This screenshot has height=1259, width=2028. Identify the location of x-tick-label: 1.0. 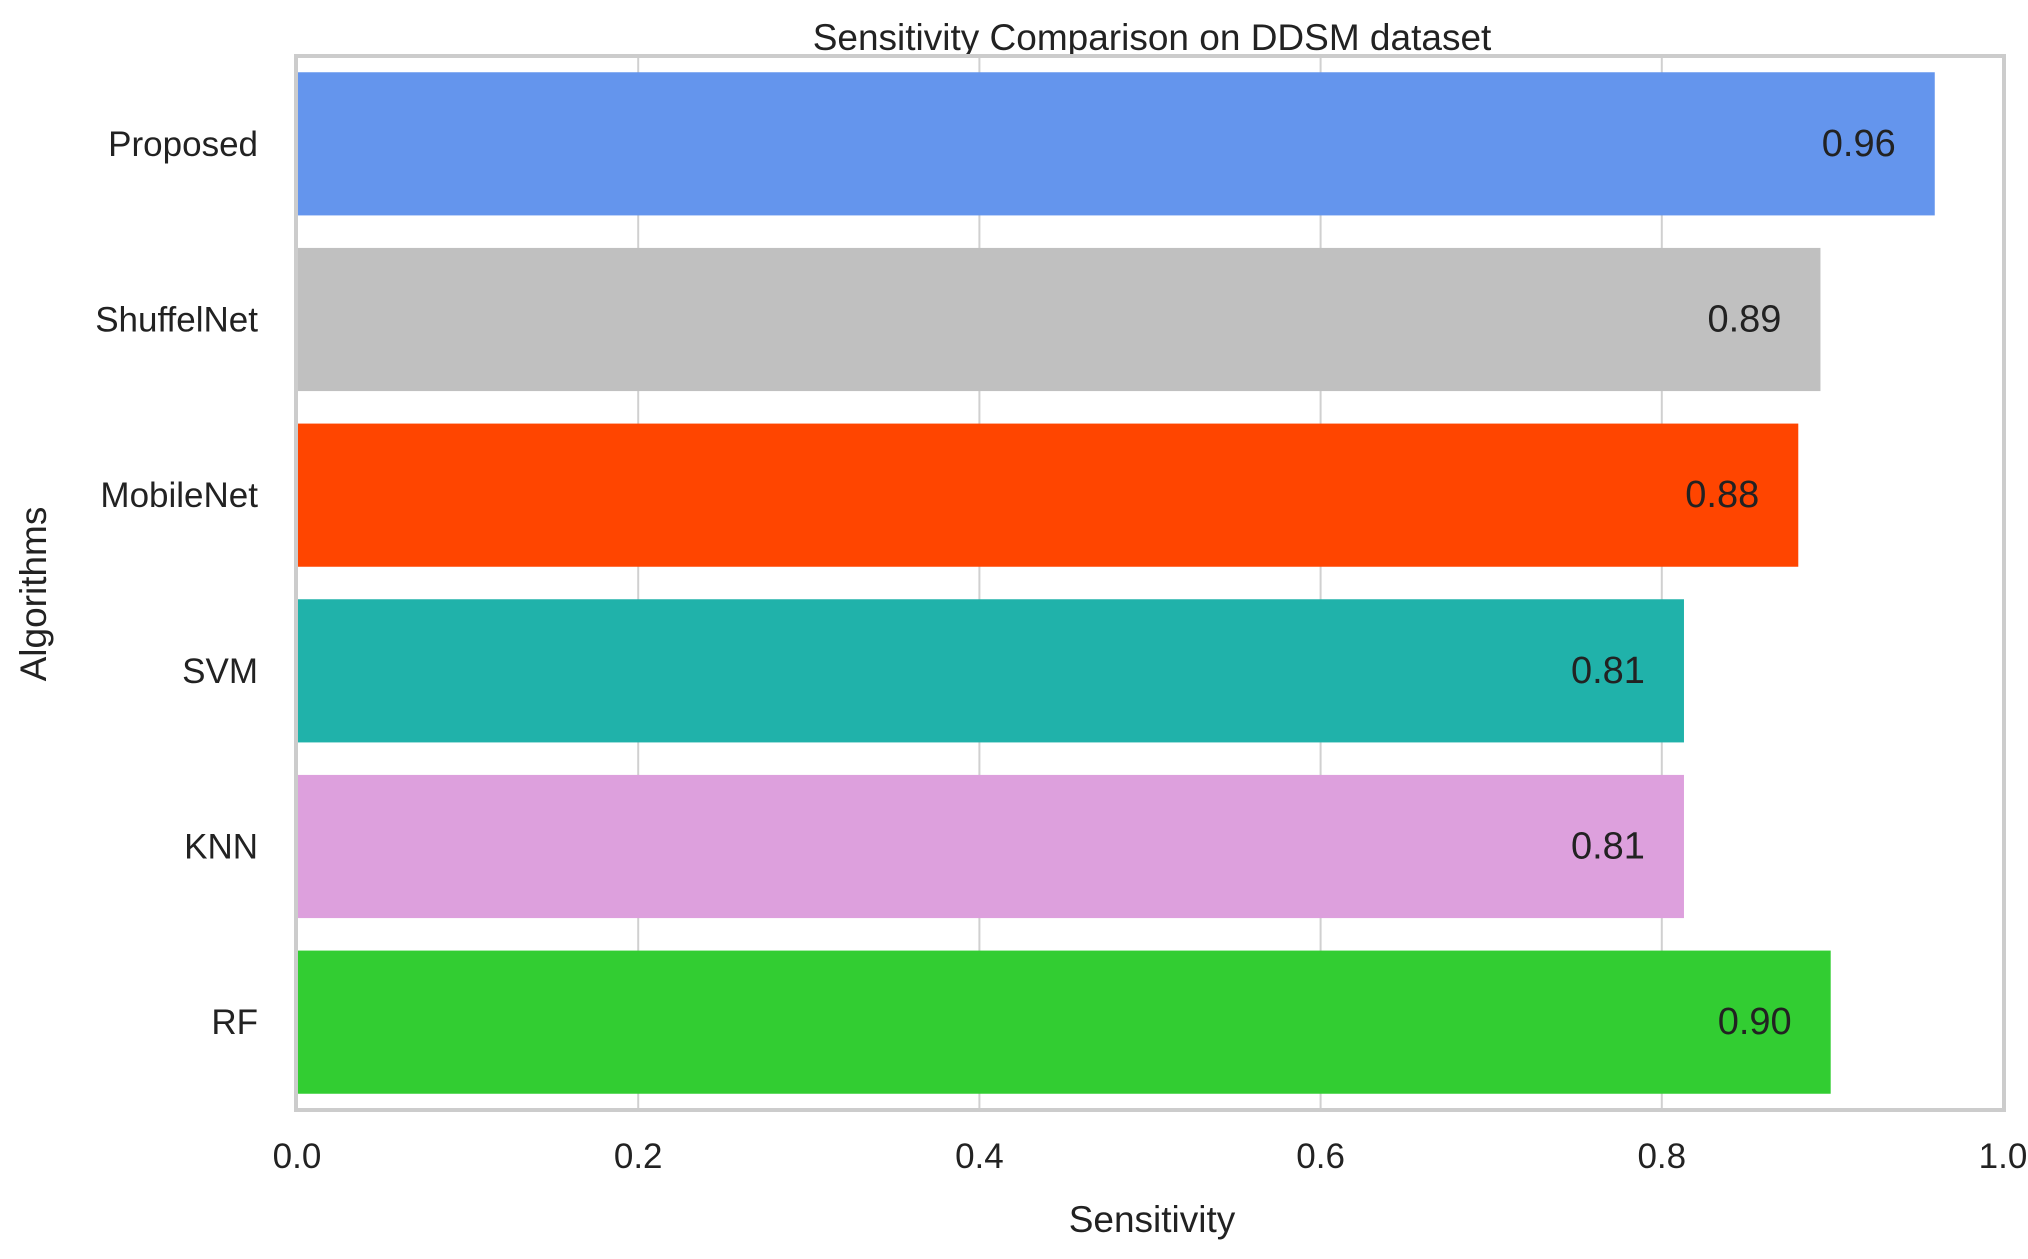
(2003, 1156).